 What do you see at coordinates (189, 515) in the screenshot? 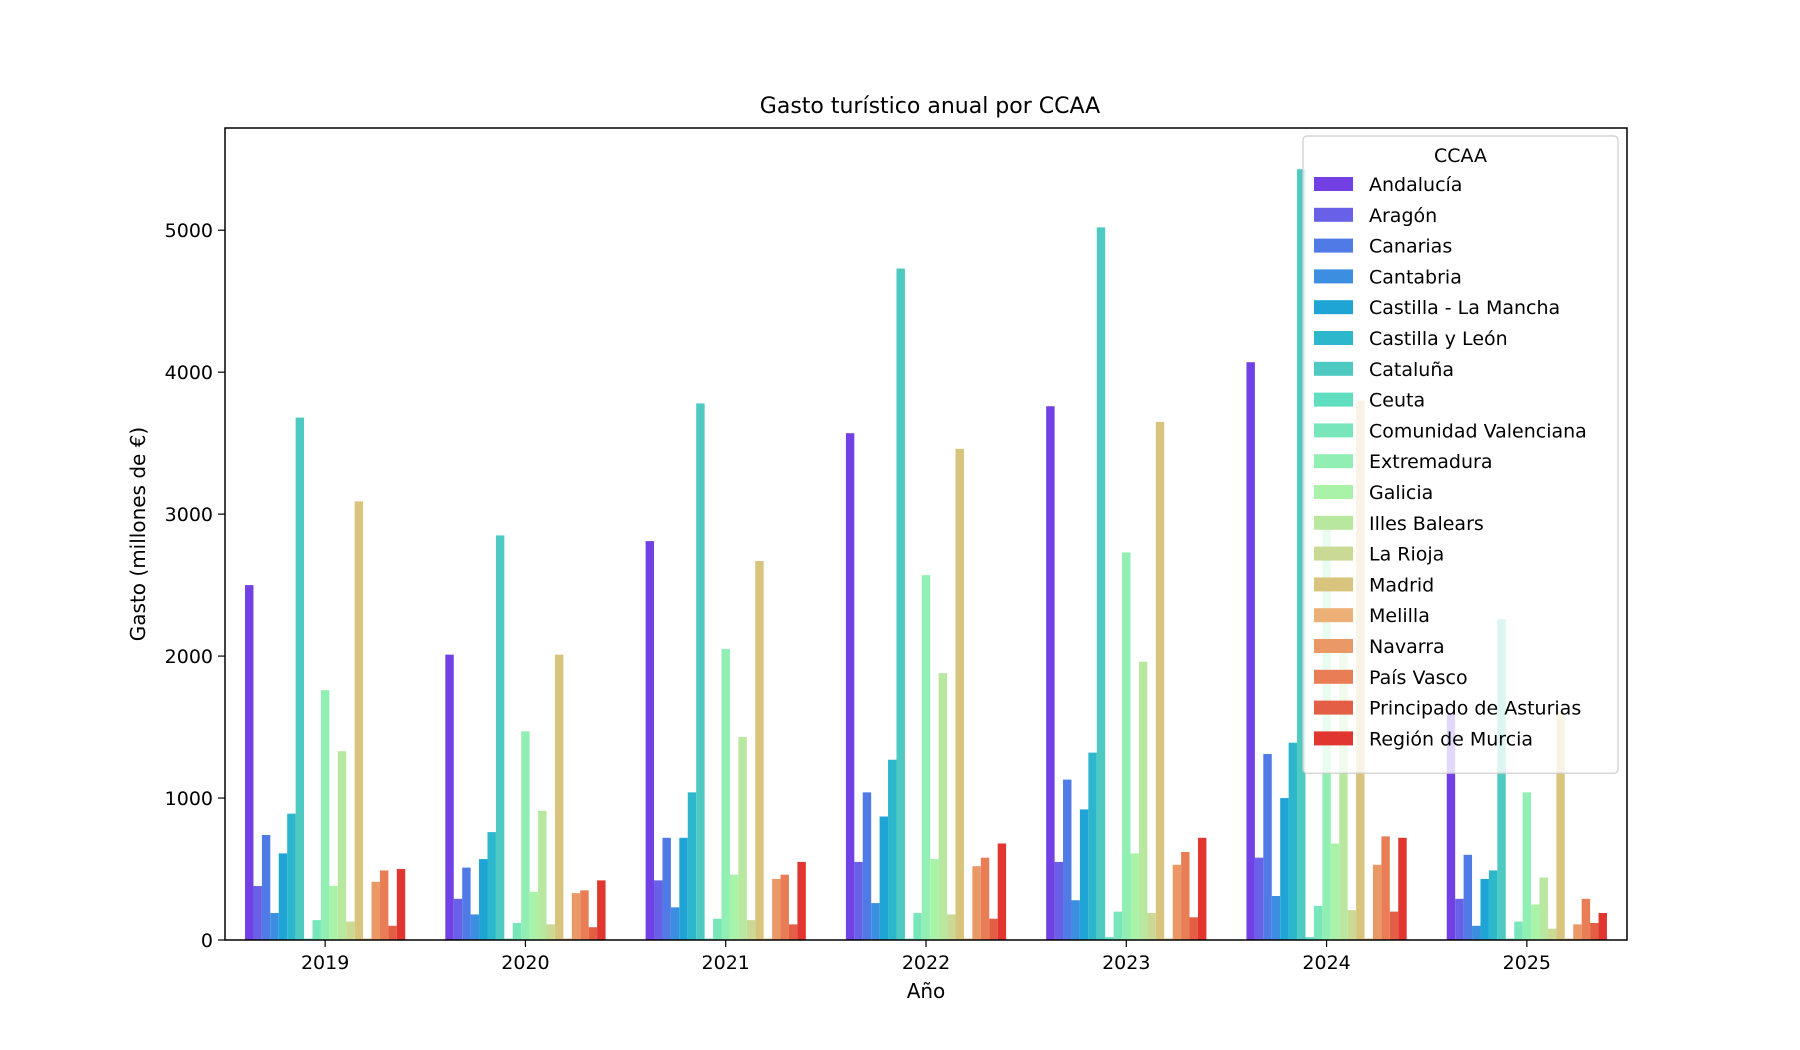
I see `y-tick-label: 3000` at bounding box center [189, 515].